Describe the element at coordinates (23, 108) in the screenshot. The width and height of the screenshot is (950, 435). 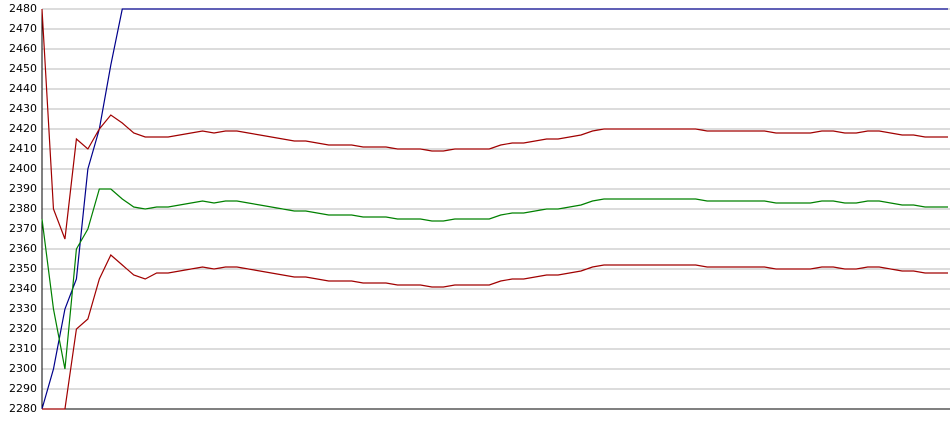
I see `y-tick-label: 2430` at that location.